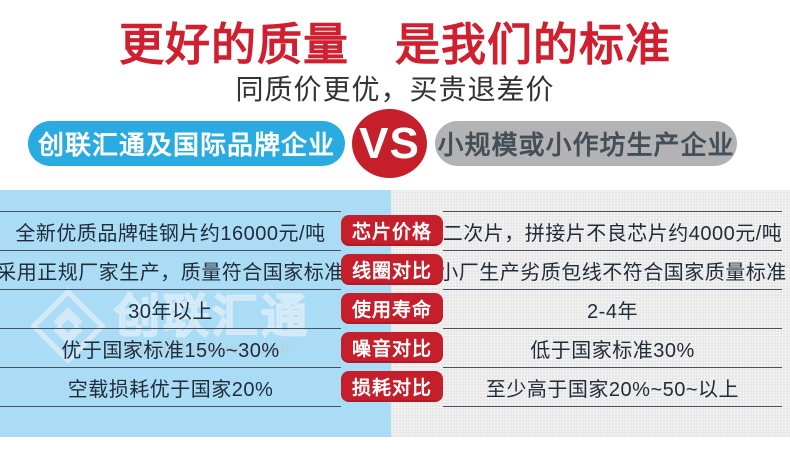 The height and width of the screenshot is (464, 790). I want to click on row-label-badge-loss: 损耗对比, so click(392, 386).